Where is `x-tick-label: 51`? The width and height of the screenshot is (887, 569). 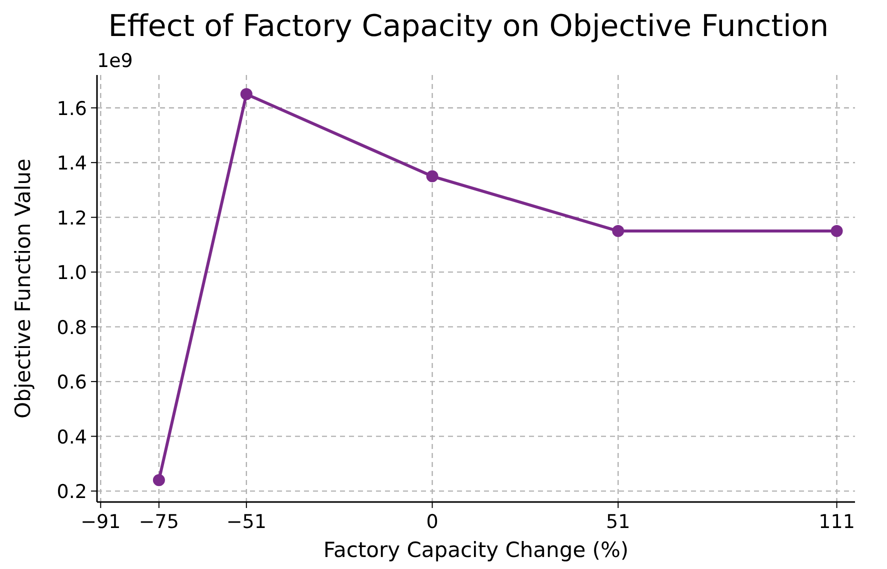 x-tick-label: 51 is located at coordinates (618, 522).